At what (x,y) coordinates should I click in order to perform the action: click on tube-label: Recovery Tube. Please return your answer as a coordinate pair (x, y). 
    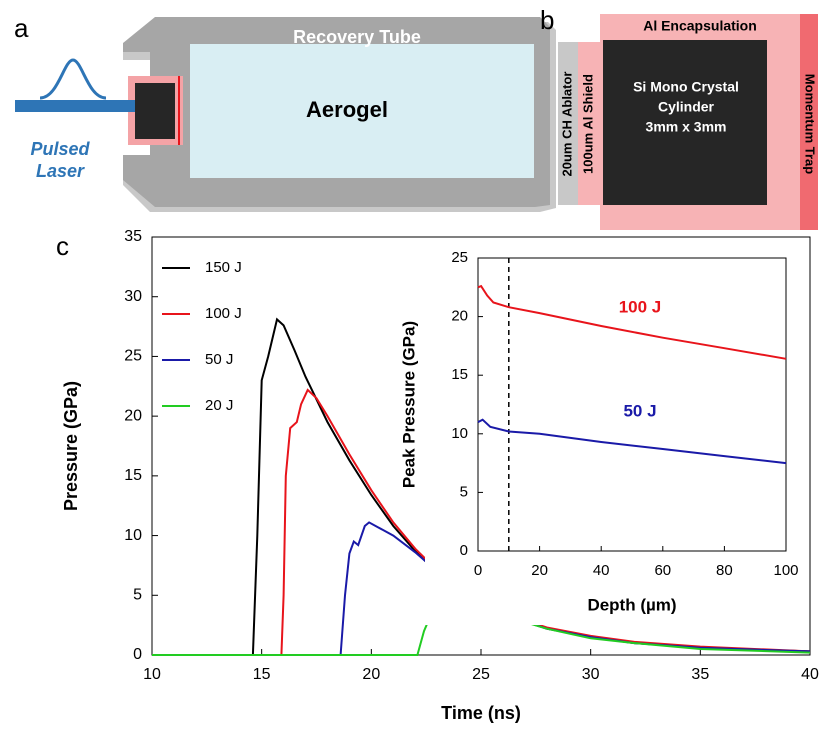
    Looking at the image, I should click on (357, 37).